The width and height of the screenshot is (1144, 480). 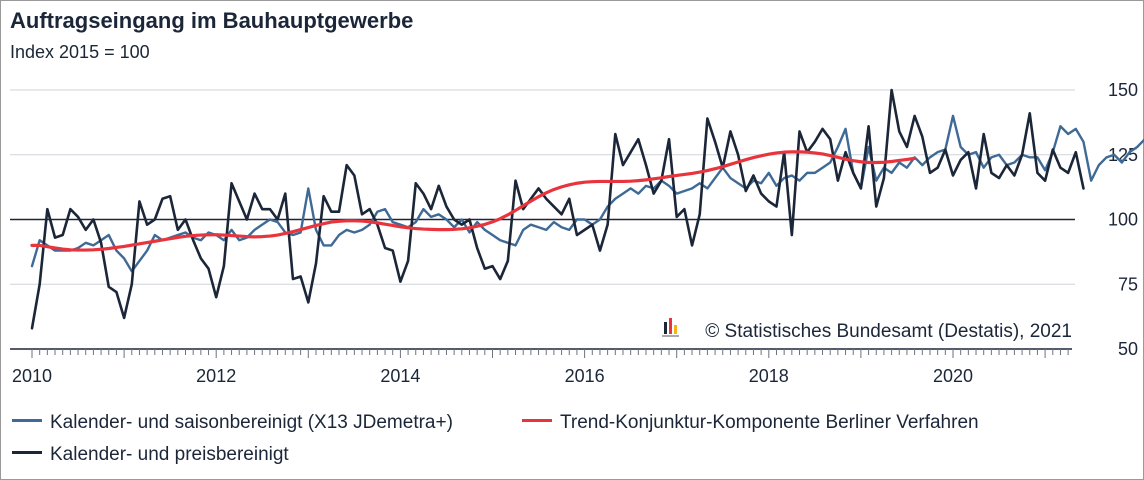 I want to click on chart-title: Auftragseingang im Bauhauptgewerbe, so click(x=212, y=20).